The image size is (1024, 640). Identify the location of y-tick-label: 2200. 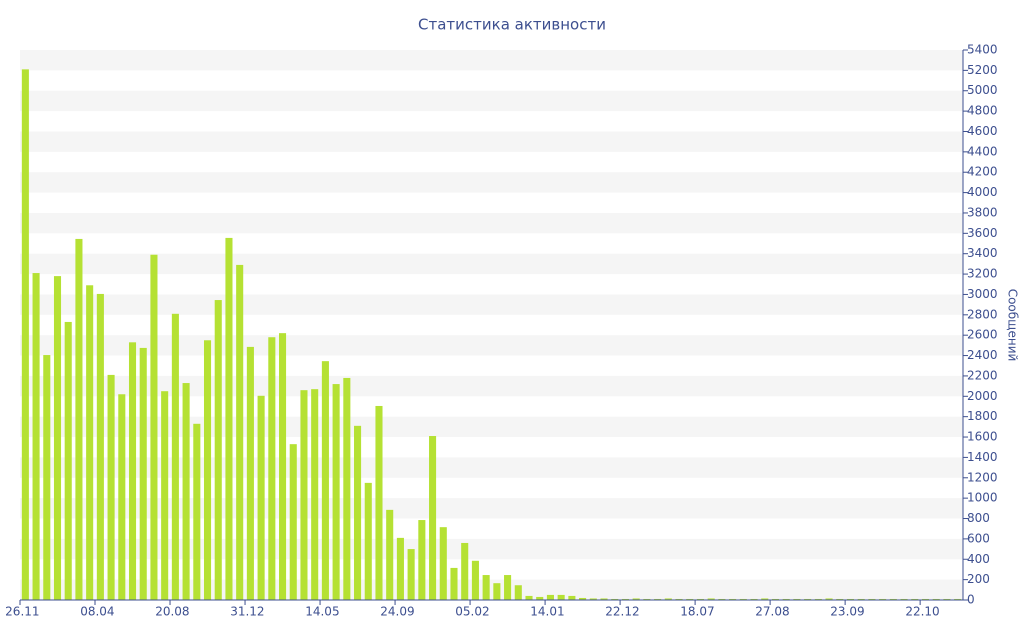
(982, 375).